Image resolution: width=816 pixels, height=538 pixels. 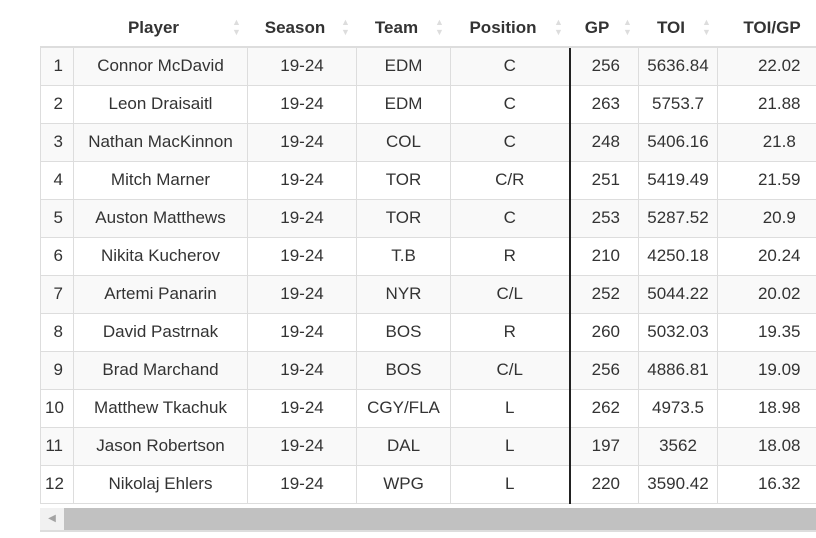 I want to click on cell-toi: 5287.52, so click(x=678, y=218).